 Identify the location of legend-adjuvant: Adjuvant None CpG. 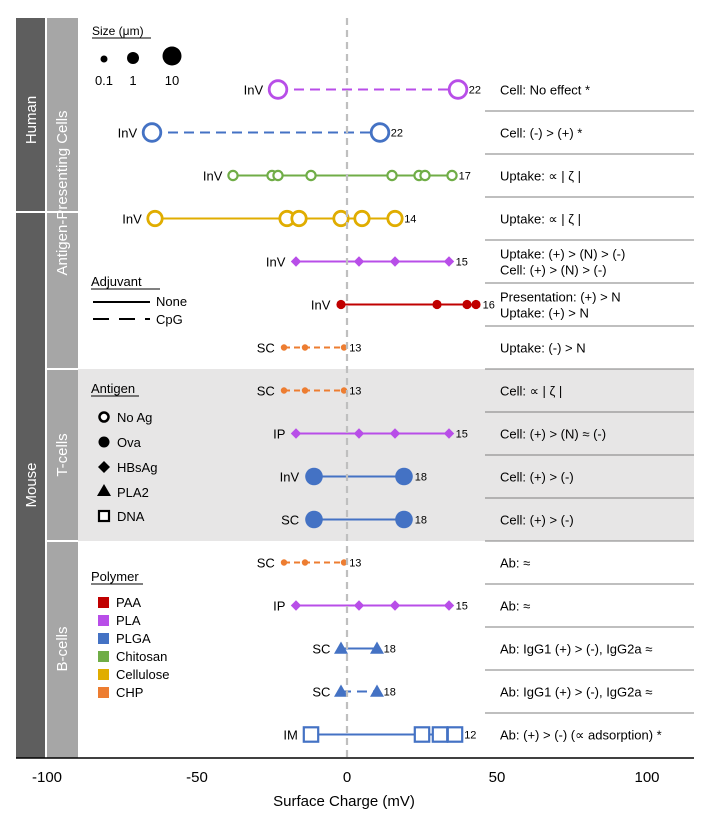
(139, 300).